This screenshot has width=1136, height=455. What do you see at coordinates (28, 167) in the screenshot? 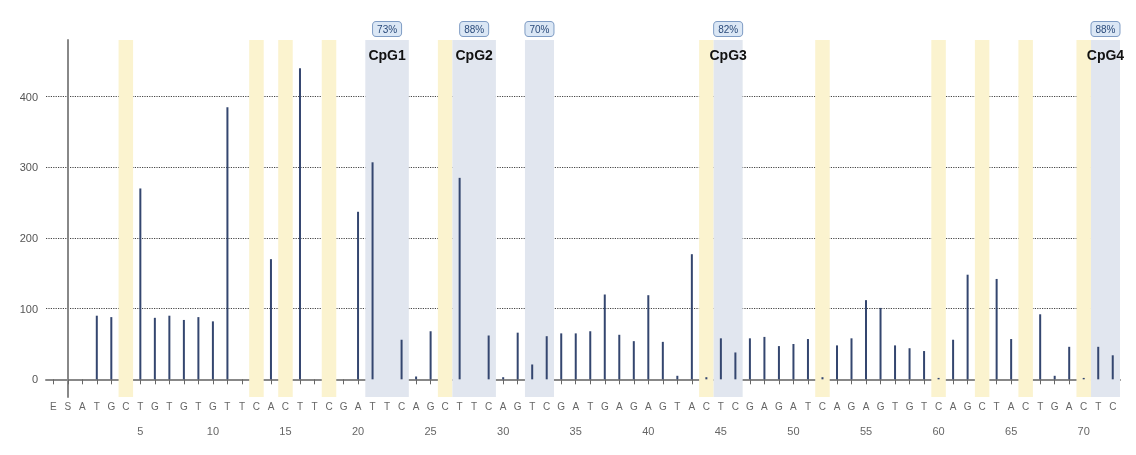
I see `y-tick-label: 300` at bounding box center [28, 167].